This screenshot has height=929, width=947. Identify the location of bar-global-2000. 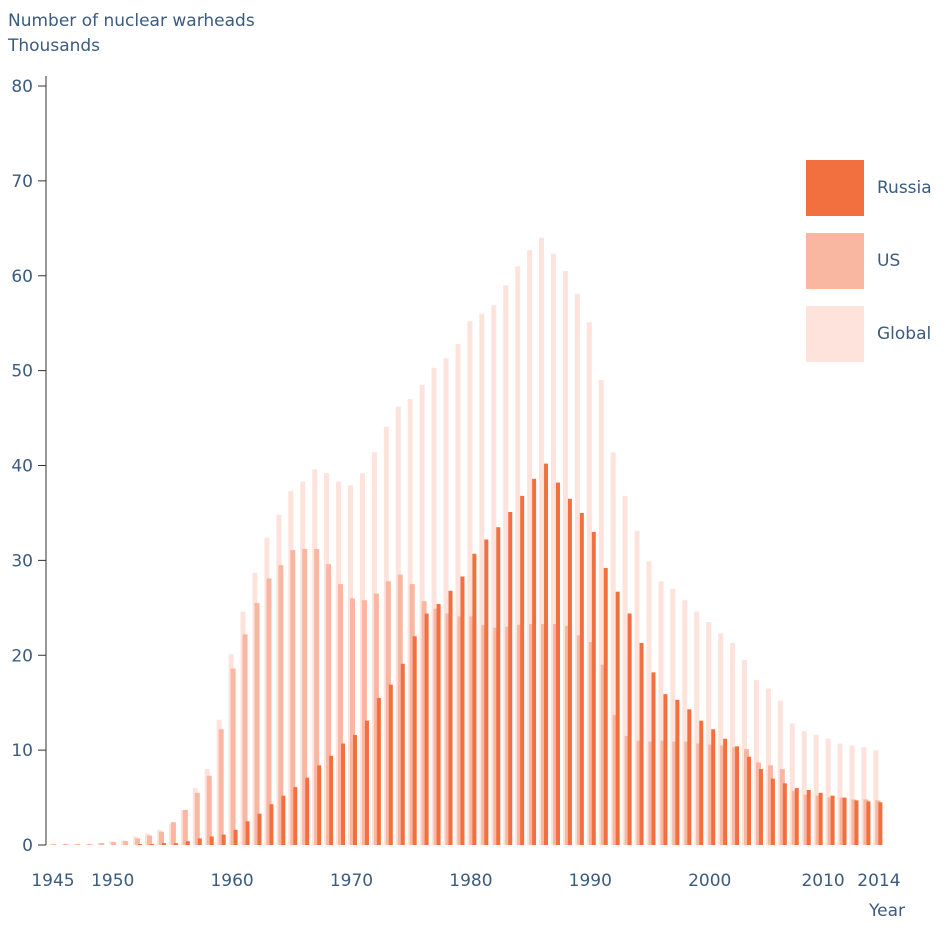
(709, 733).